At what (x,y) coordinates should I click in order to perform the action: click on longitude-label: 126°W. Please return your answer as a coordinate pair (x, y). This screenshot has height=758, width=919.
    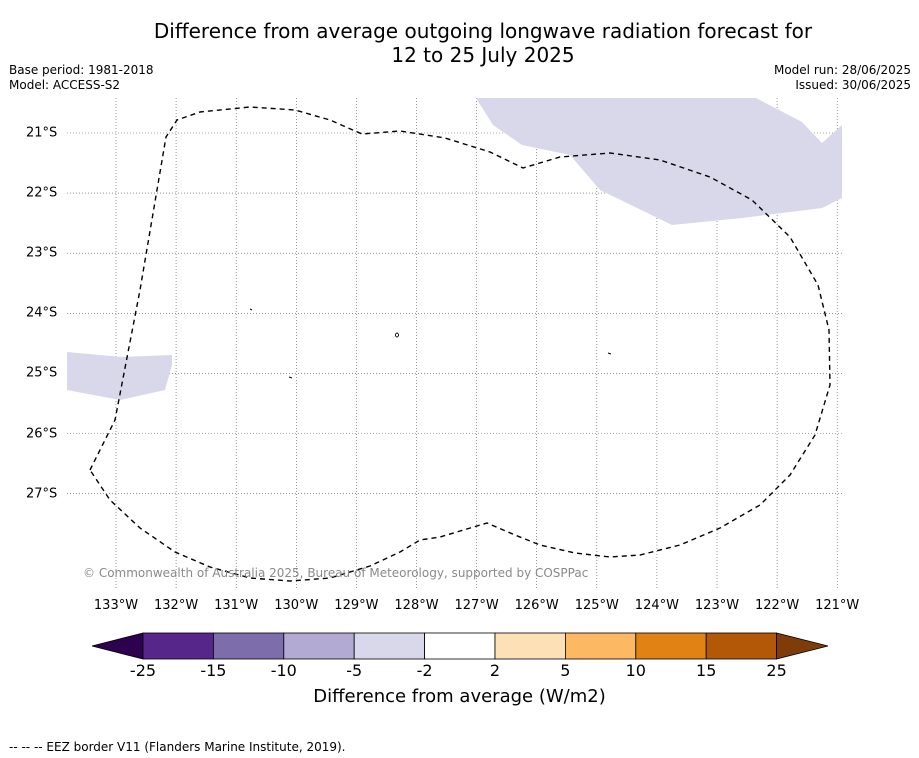
    Looking at the image, I should click on (536, 605).